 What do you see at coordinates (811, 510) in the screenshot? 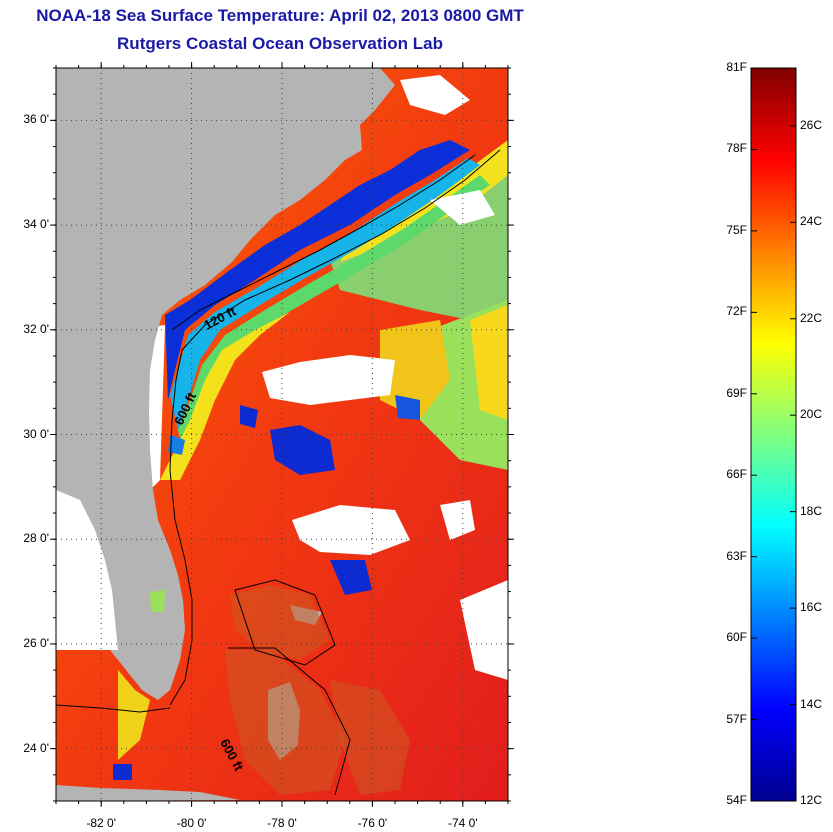
I see `colorbar-c-label: 18C` at bounding box center [811, 510].